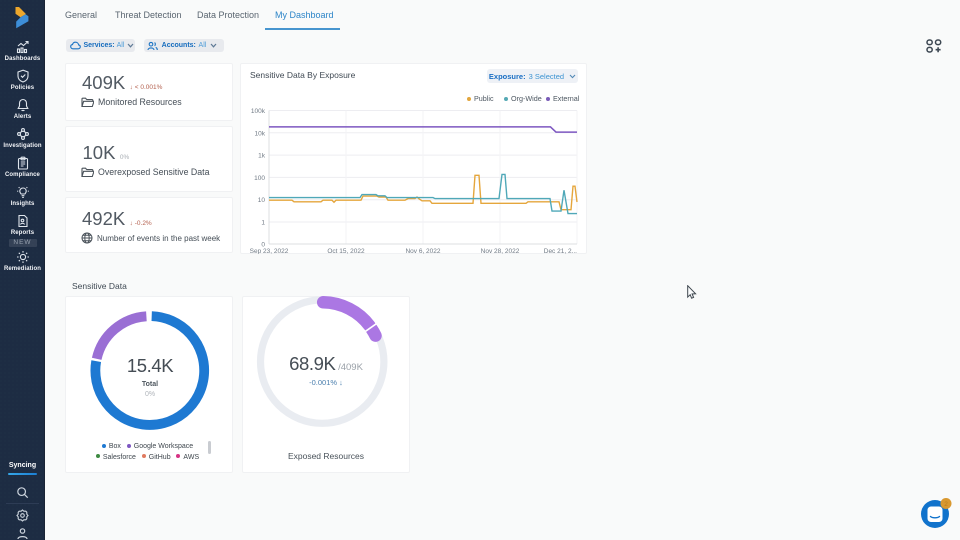  What do you see at coordinates (422, 251) in the screenshot?
I see `svg-text: Nov 6, 2022` at bounding box center [422, 251].